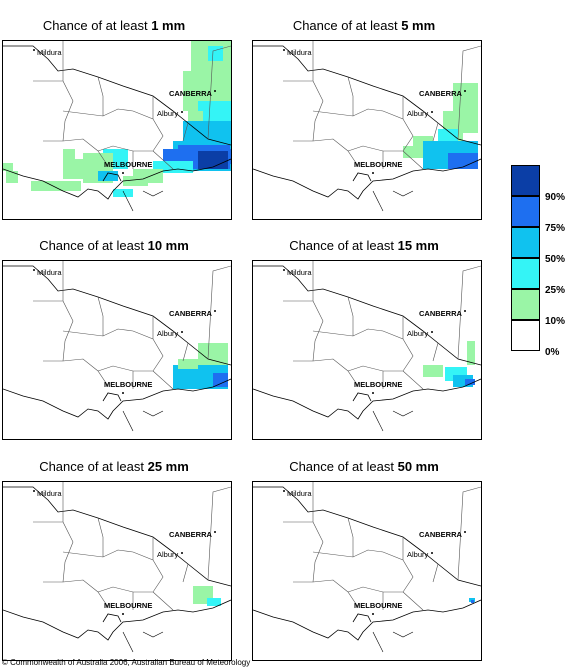  I want to click on panel-title: Chance of at least 15 mm, so click(364, 245).